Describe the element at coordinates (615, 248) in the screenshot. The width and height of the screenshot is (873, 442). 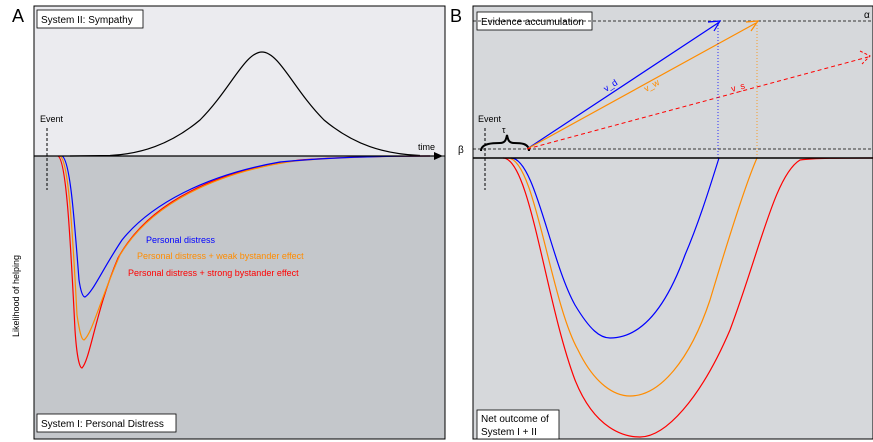
I see `net-curve-base` at that location.